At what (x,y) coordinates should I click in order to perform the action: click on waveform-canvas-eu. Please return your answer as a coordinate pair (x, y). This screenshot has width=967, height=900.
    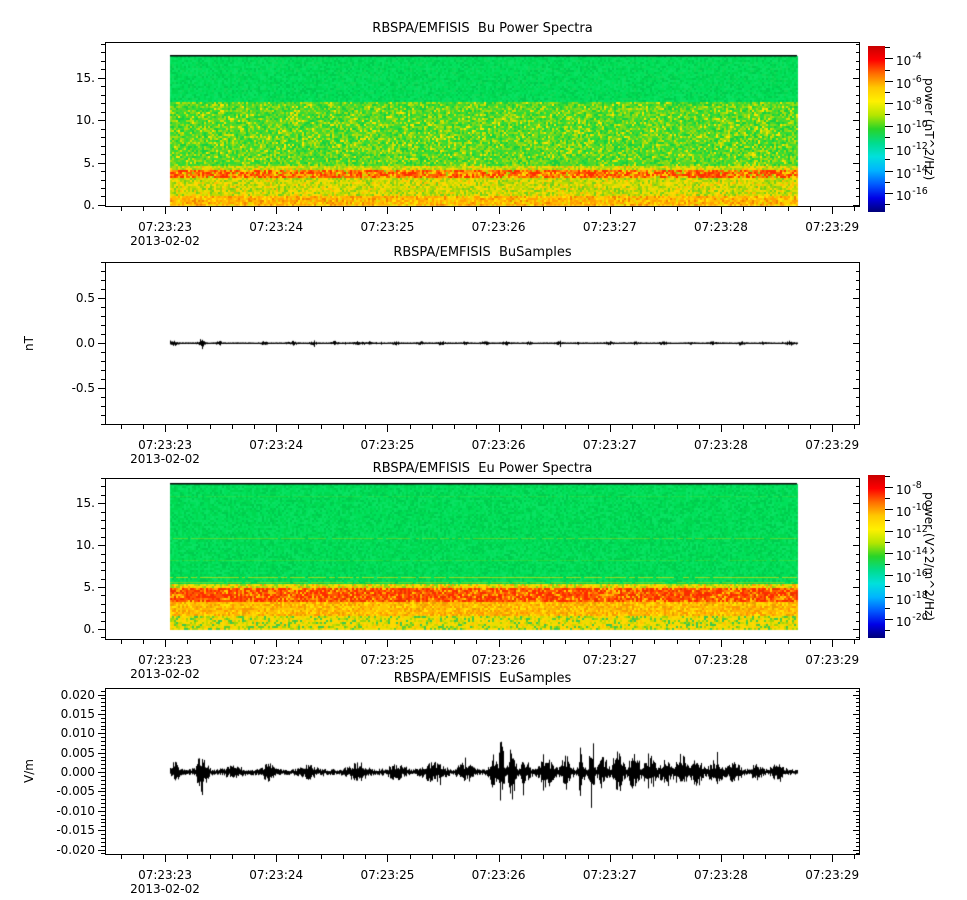
    Looking at the image, I should click on (482, 771).